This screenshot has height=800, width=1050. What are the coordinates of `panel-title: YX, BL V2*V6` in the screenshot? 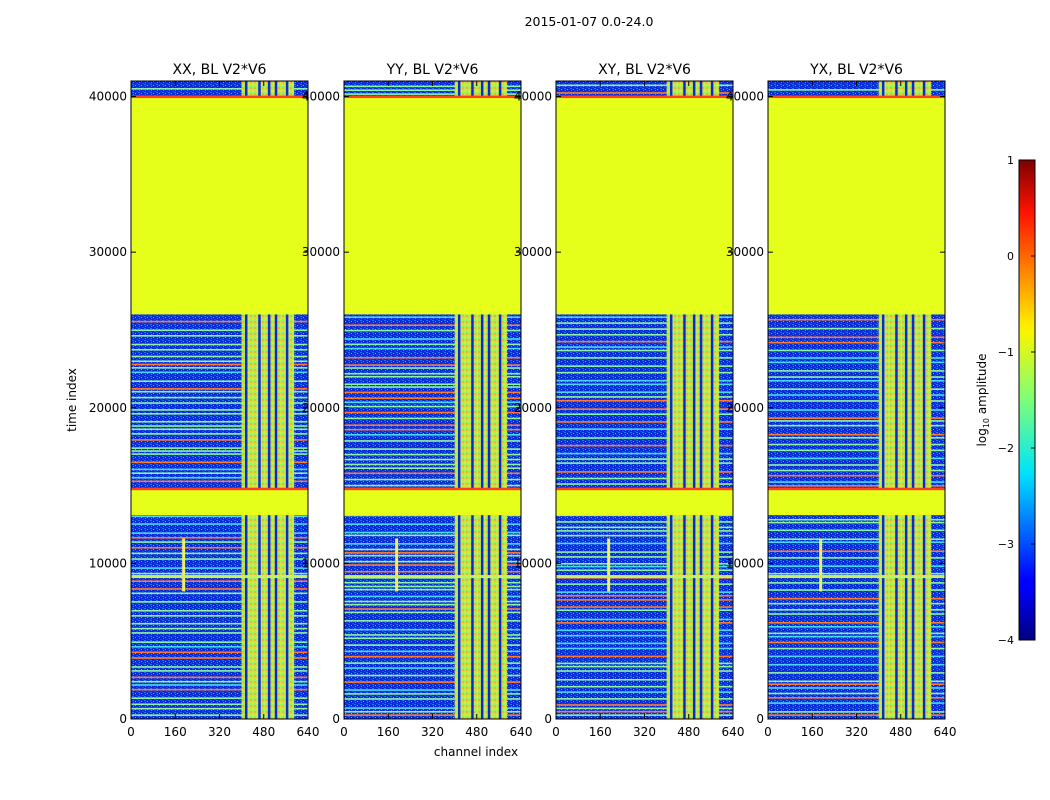 It's located at (856, 70).